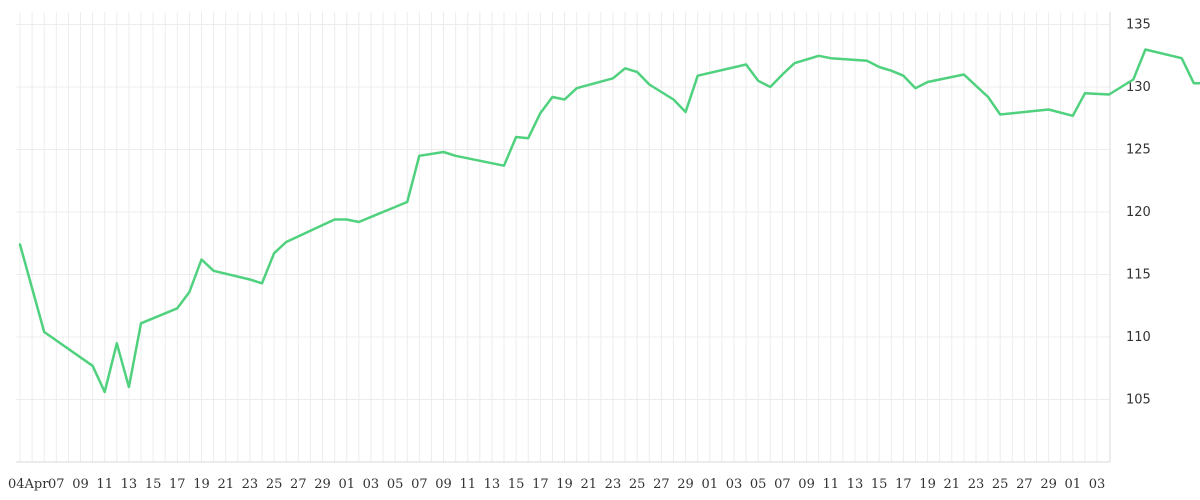  What do you see at coordinates (28, 484) in the screenshot?
I see `x-tick-label: 04Apr` at bounding box center [28, 484].